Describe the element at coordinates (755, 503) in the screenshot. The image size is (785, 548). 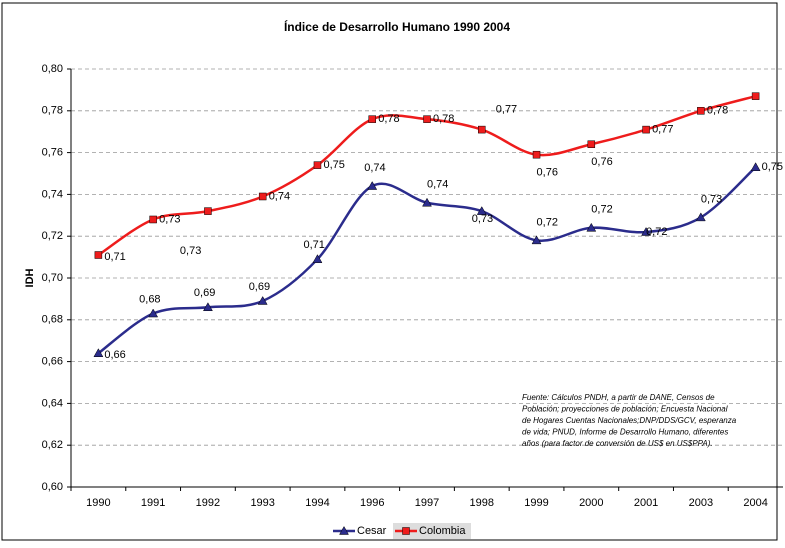
I see `x-tick-label: 2004` at that location.